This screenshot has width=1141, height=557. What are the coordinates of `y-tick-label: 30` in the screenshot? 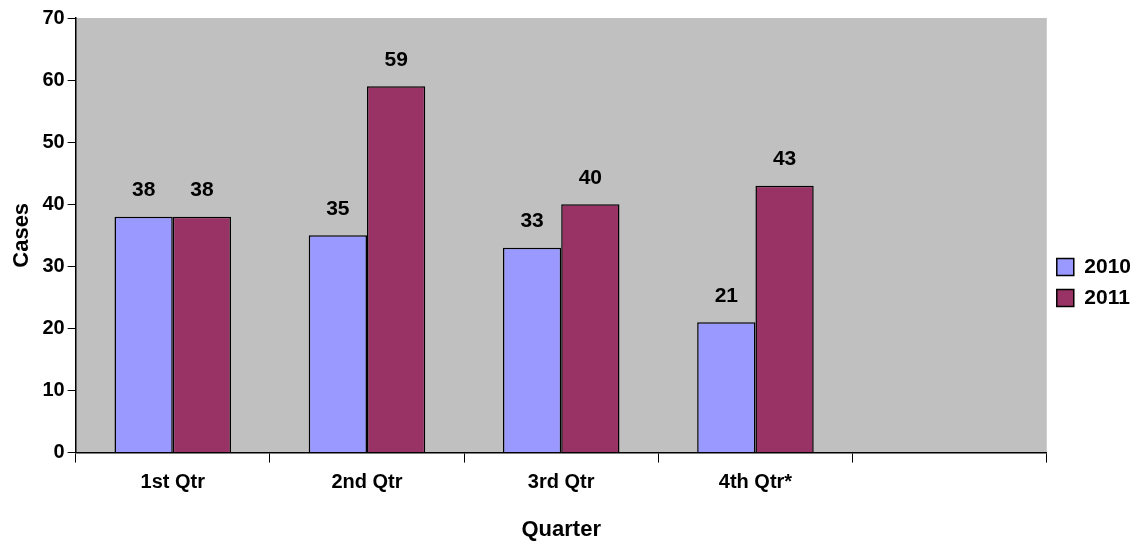 It's located at (53, 264).